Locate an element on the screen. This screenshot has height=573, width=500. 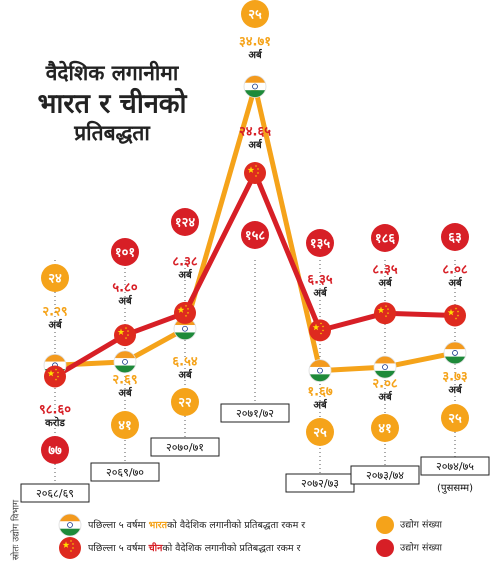
legend-before: पछिल्ला ५ वर्षमा is located at coordinates (117, 548).